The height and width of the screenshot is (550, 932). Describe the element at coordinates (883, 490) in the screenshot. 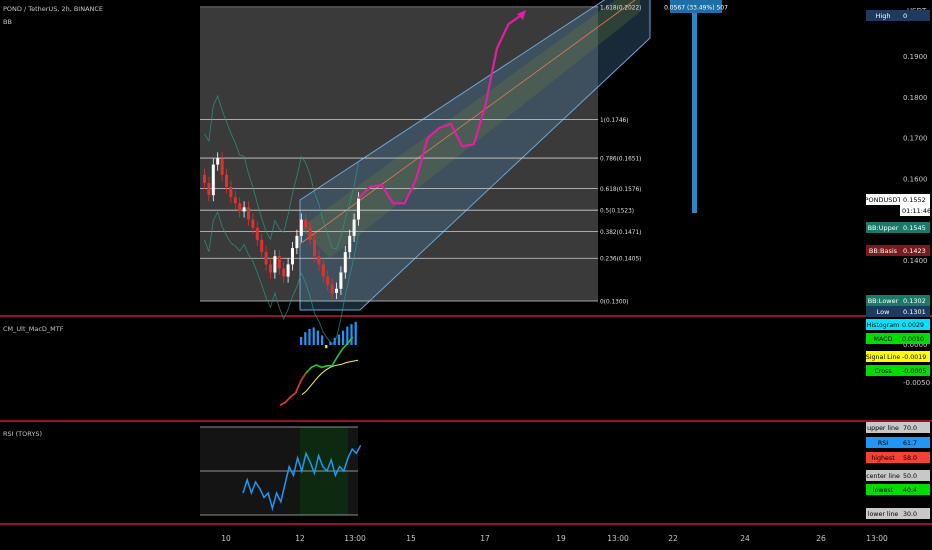

I see `rsi-badge-label: lowest` at that location.